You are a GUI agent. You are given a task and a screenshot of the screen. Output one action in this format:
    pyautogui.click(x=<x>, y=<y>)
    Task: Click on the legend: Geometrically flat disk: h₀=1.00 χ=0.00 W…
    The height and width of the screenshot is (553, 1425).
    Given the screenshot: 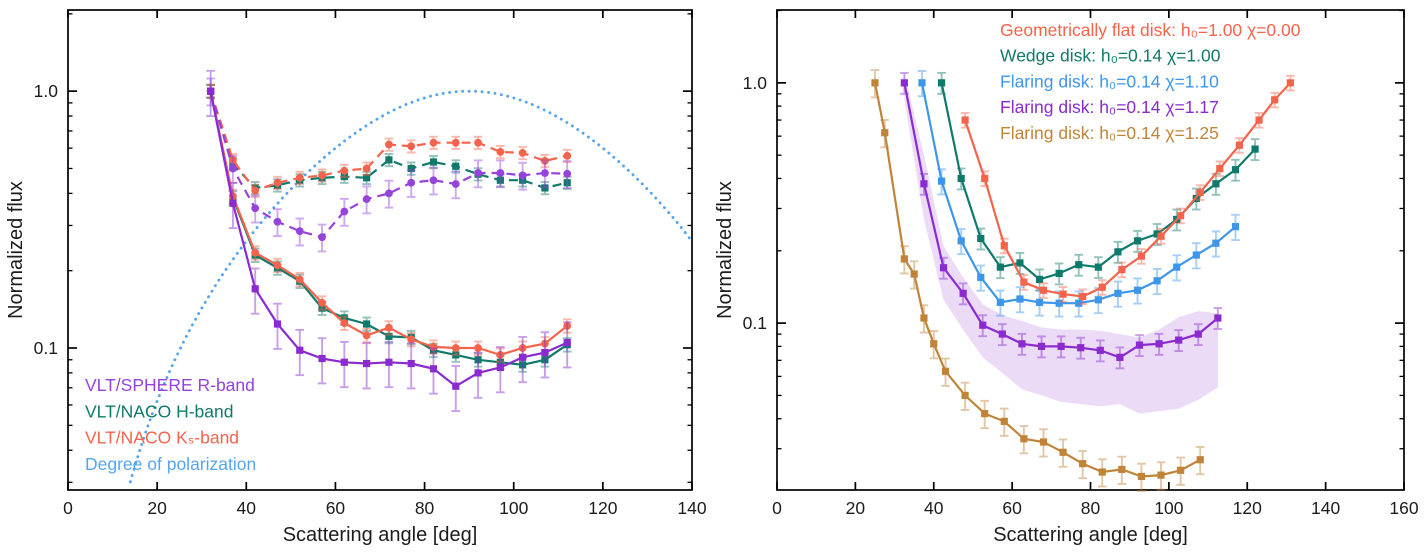 What is the action you would take?
    pyautogui.click(x=1150, y=81)
    